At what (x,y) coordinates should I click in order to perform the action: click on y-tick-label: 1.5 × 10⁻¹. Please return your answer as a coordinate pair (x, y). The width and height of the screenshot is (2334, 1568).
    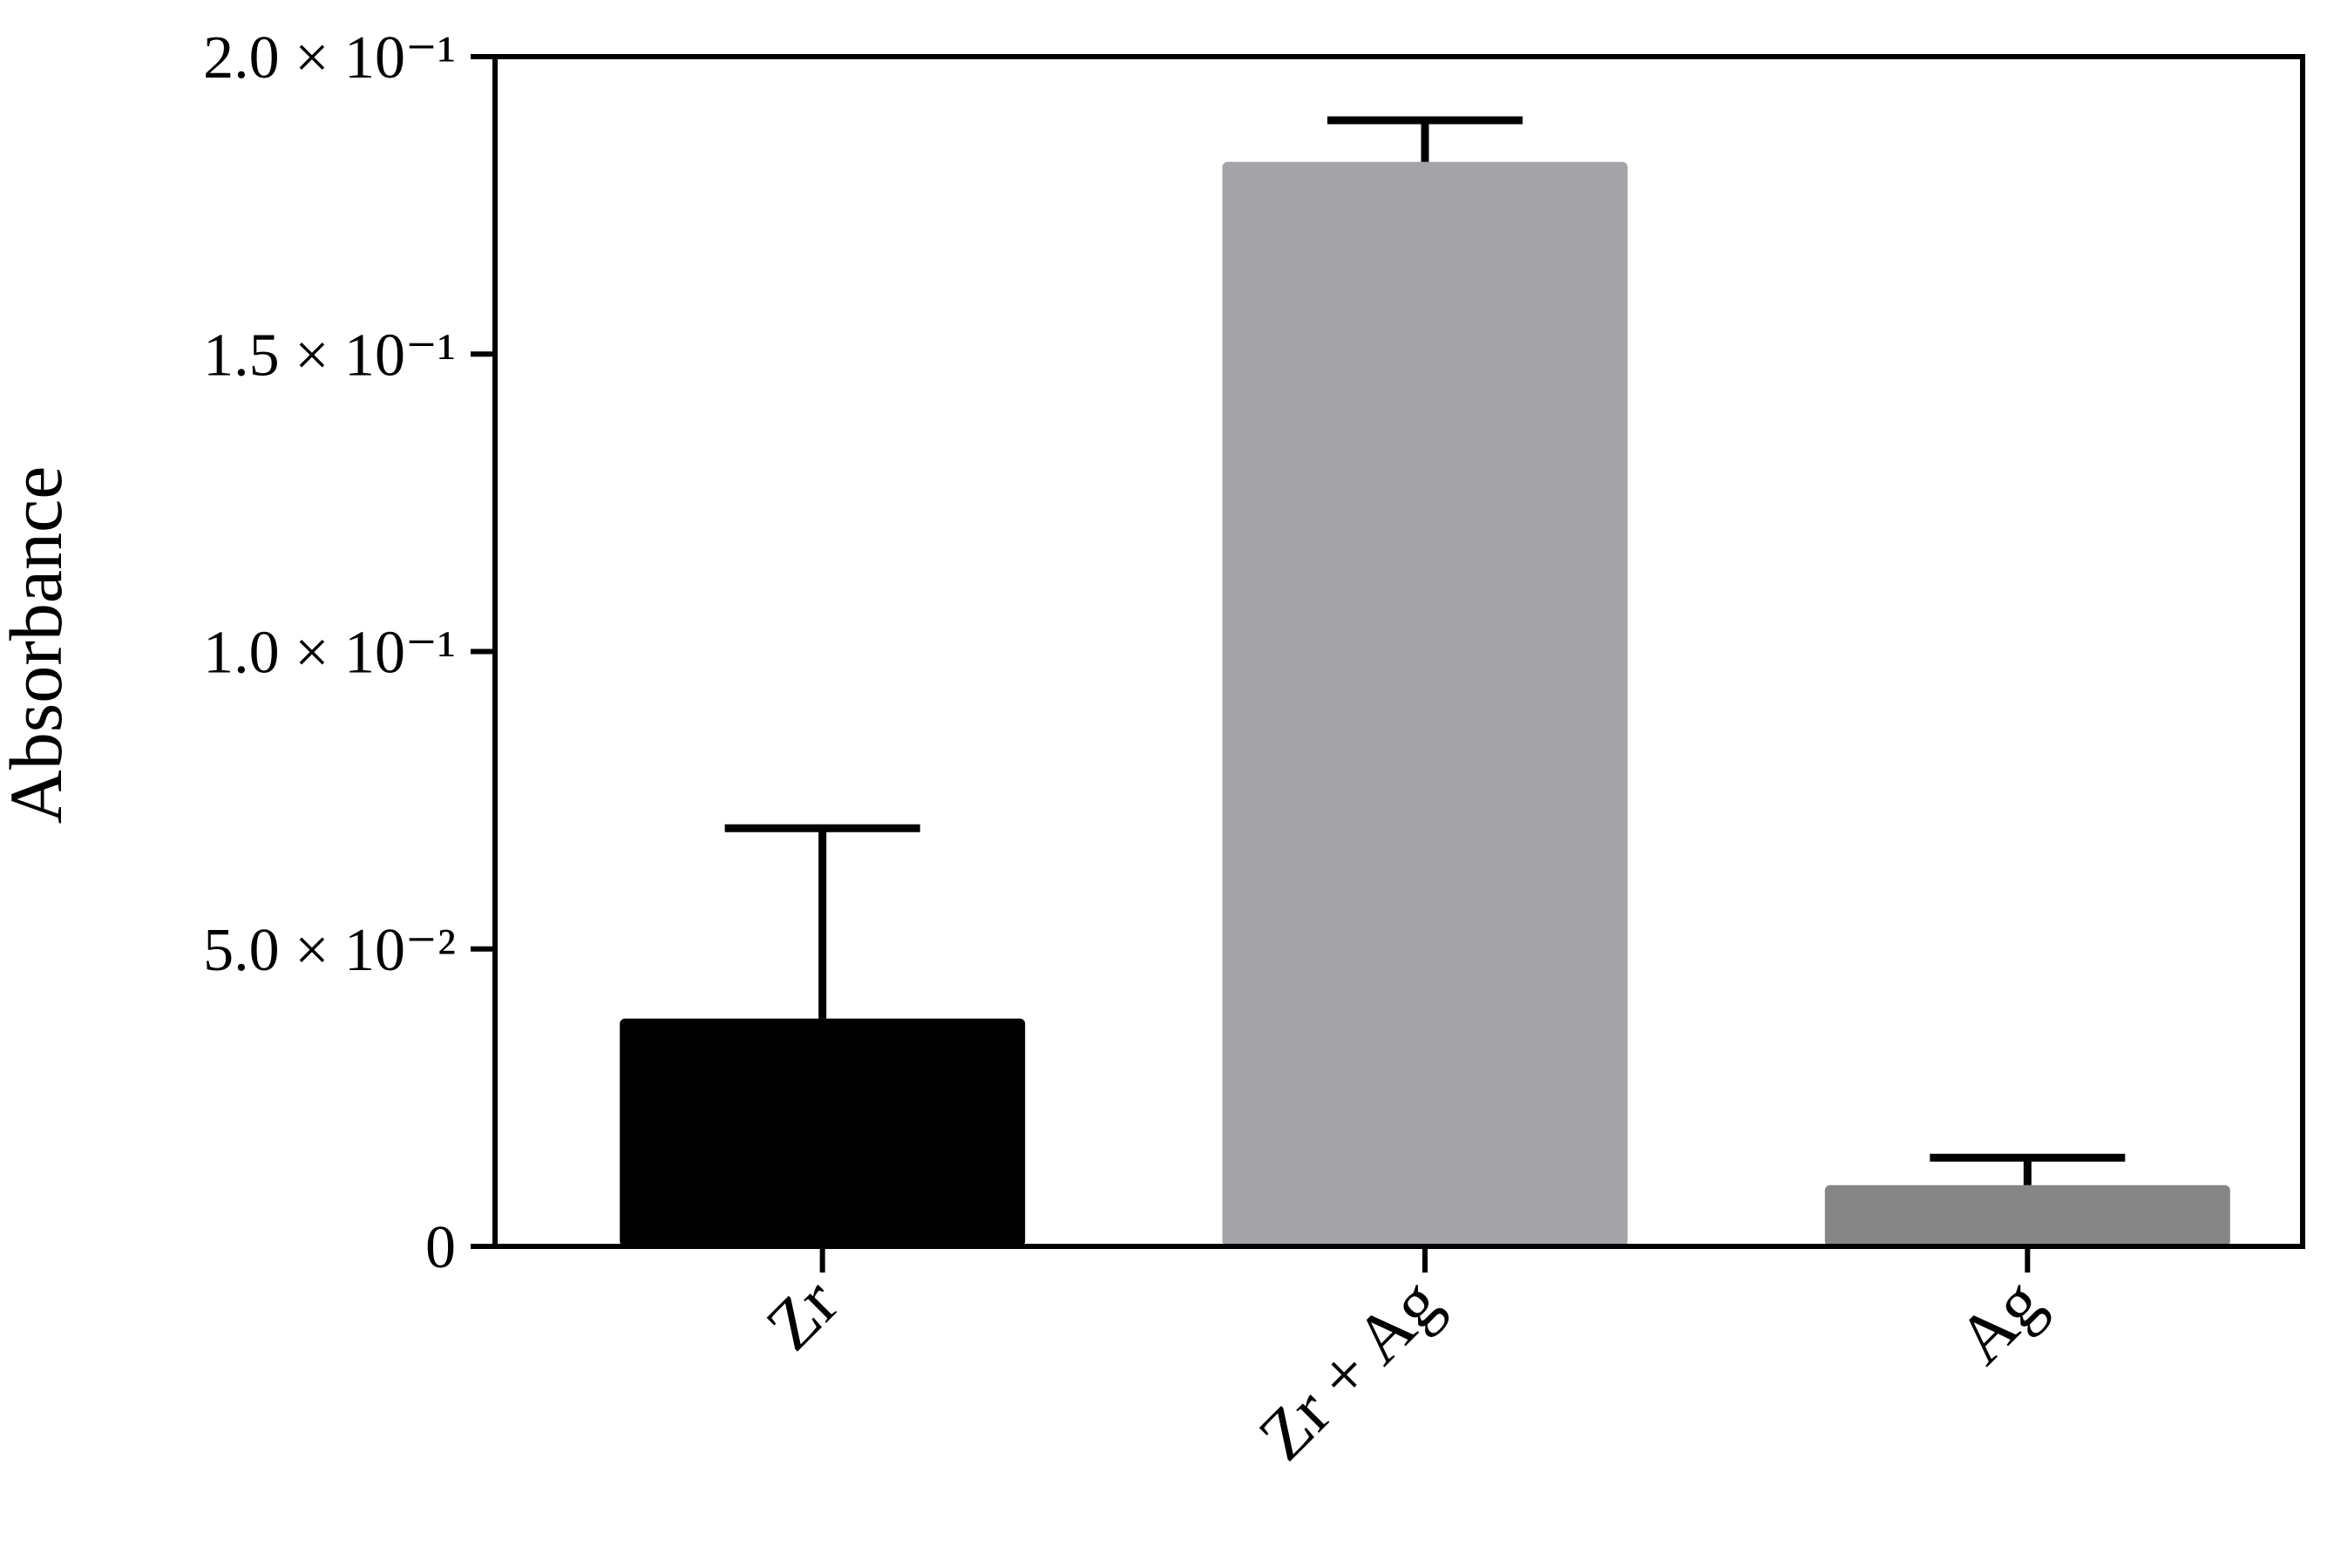
    Looking at the image, I should click on (330, 356).